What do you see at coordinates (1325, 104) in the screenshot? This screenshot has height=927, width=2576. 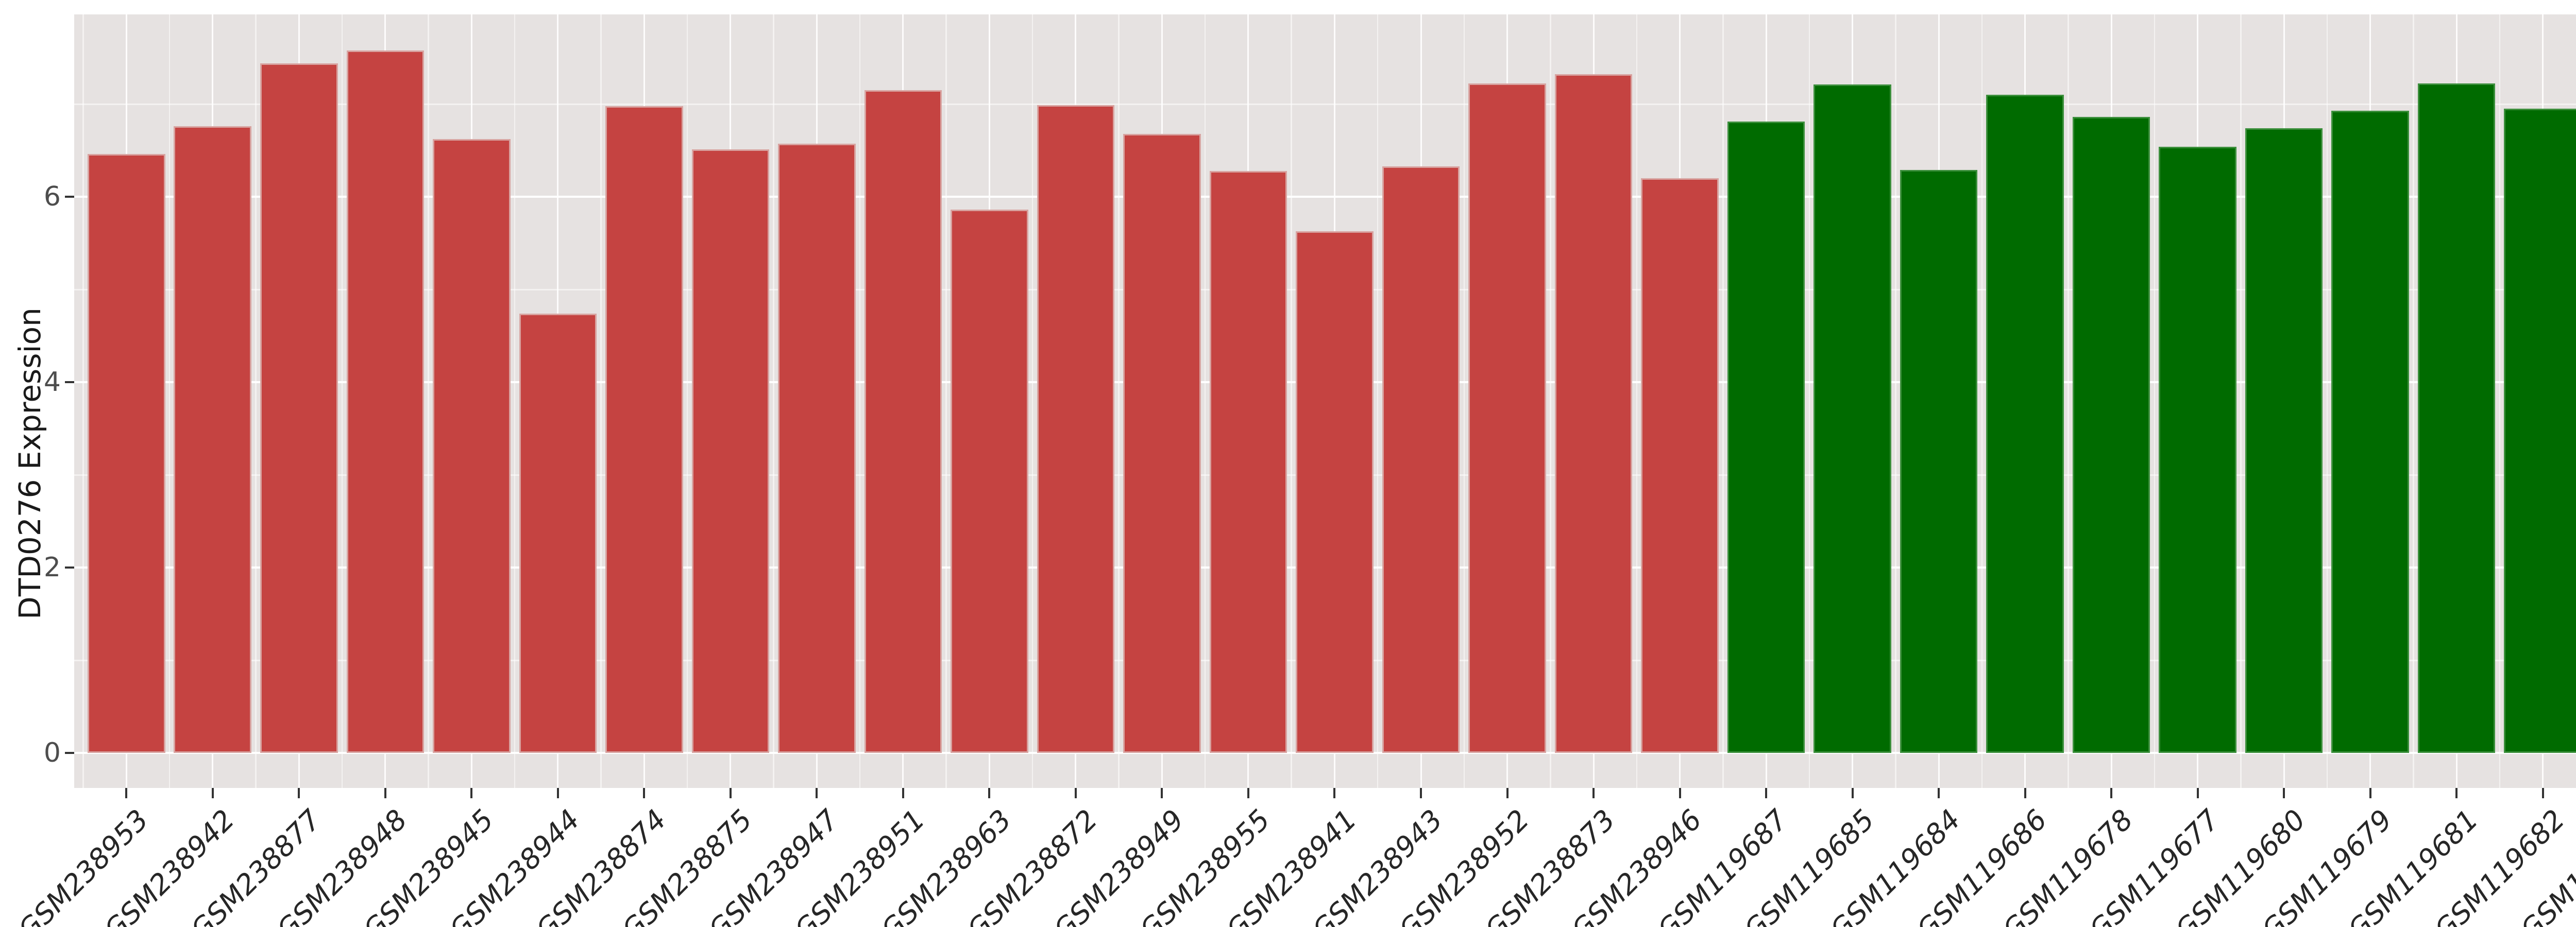 I see `gridline-minor-y` at bounding box center [1325, 104].